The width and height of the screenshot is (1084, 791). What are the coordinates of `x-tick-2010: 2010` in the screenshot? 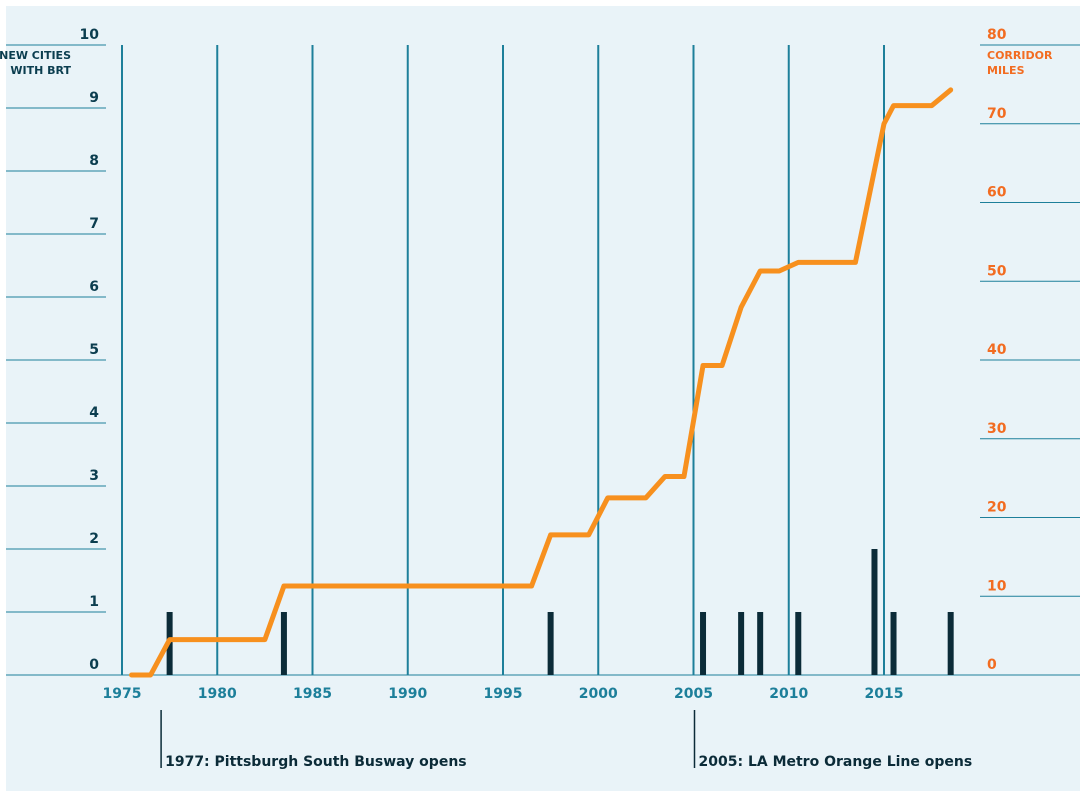 It's located at (788, 694).